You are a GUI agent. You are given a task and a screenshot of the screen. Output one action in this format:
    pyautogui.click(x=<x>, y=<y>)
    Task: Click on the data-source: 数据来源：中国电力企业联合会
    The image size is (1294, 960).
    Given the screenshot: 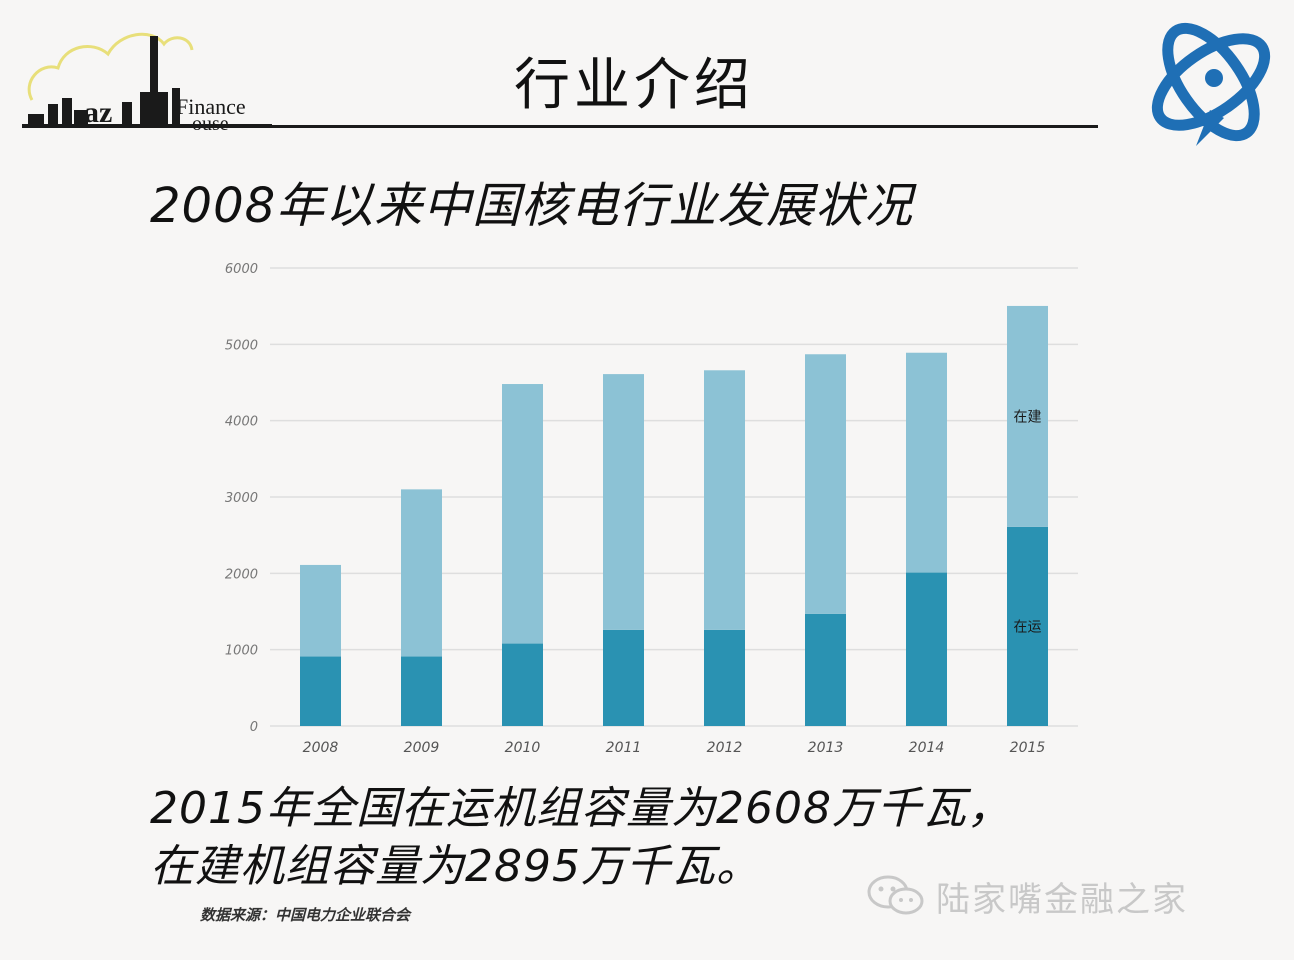 What is the action you would take?
    pyautogui.click(x=305, y=915)
    